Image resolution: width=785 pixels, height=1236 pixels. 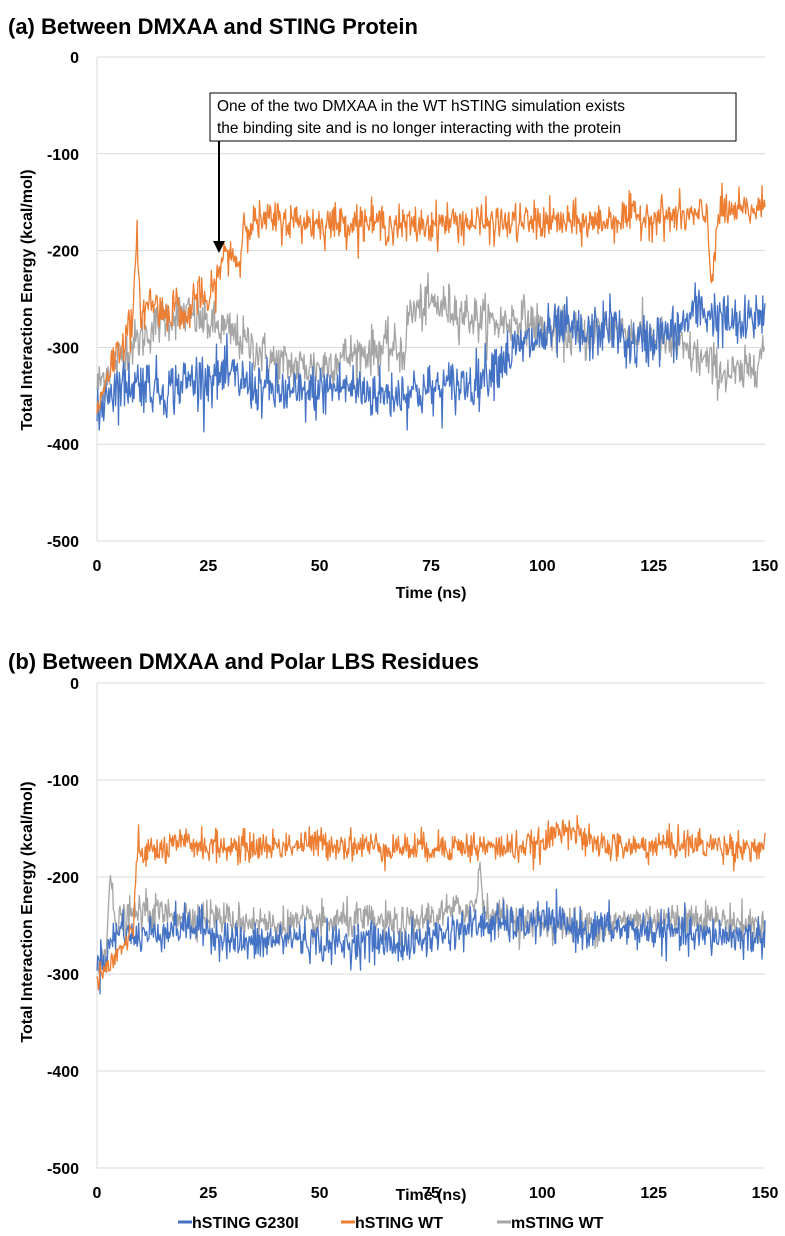 I want to click on panel-b-title: (b) Between DMXAA and Polar LBS Residues, so click(x=243, y=661).